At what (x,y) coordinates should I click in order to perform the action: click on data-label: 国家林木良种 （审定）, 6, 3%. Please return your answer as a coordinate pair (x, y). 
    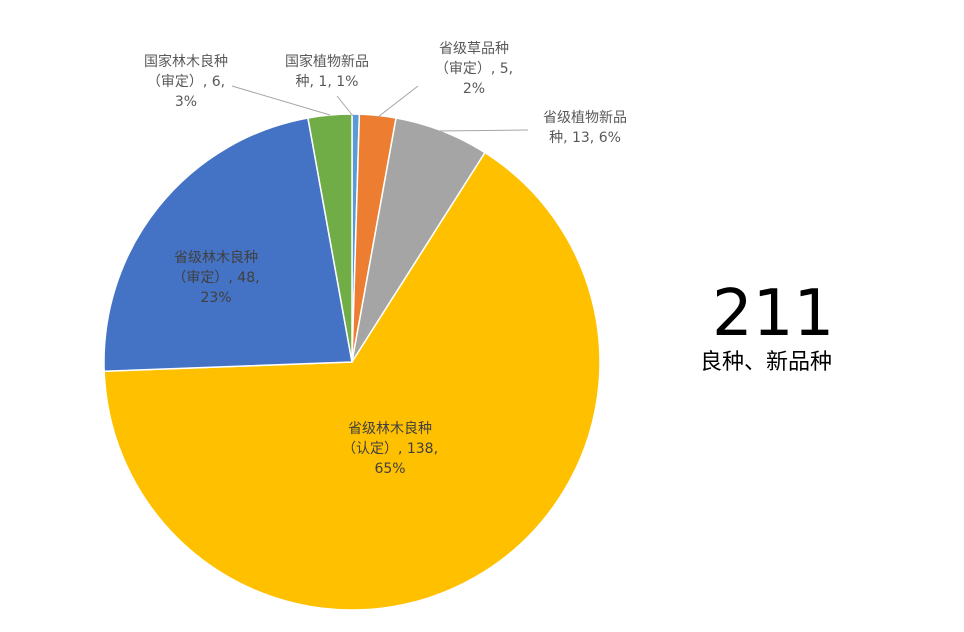
    Looking at the image, I should click on (186, 81).